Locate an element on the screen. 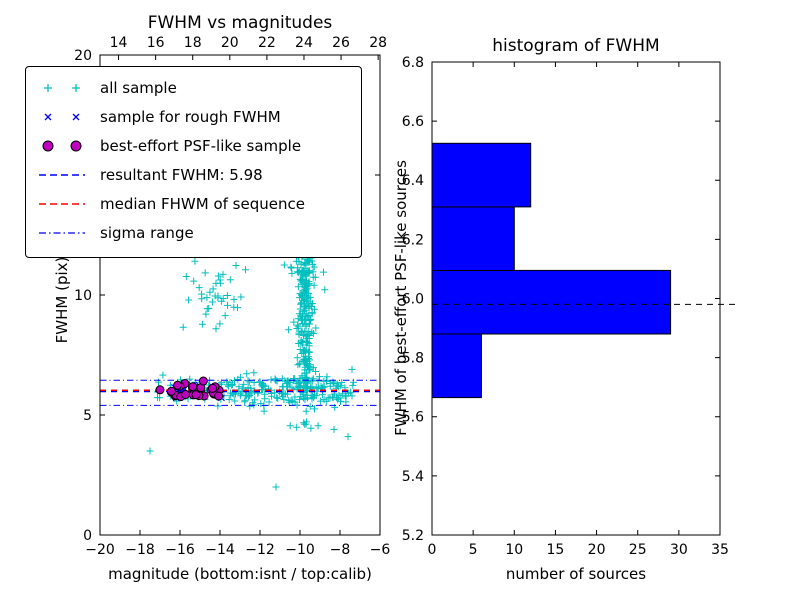  tick-label: 18 is located at coordinates (193, 43).